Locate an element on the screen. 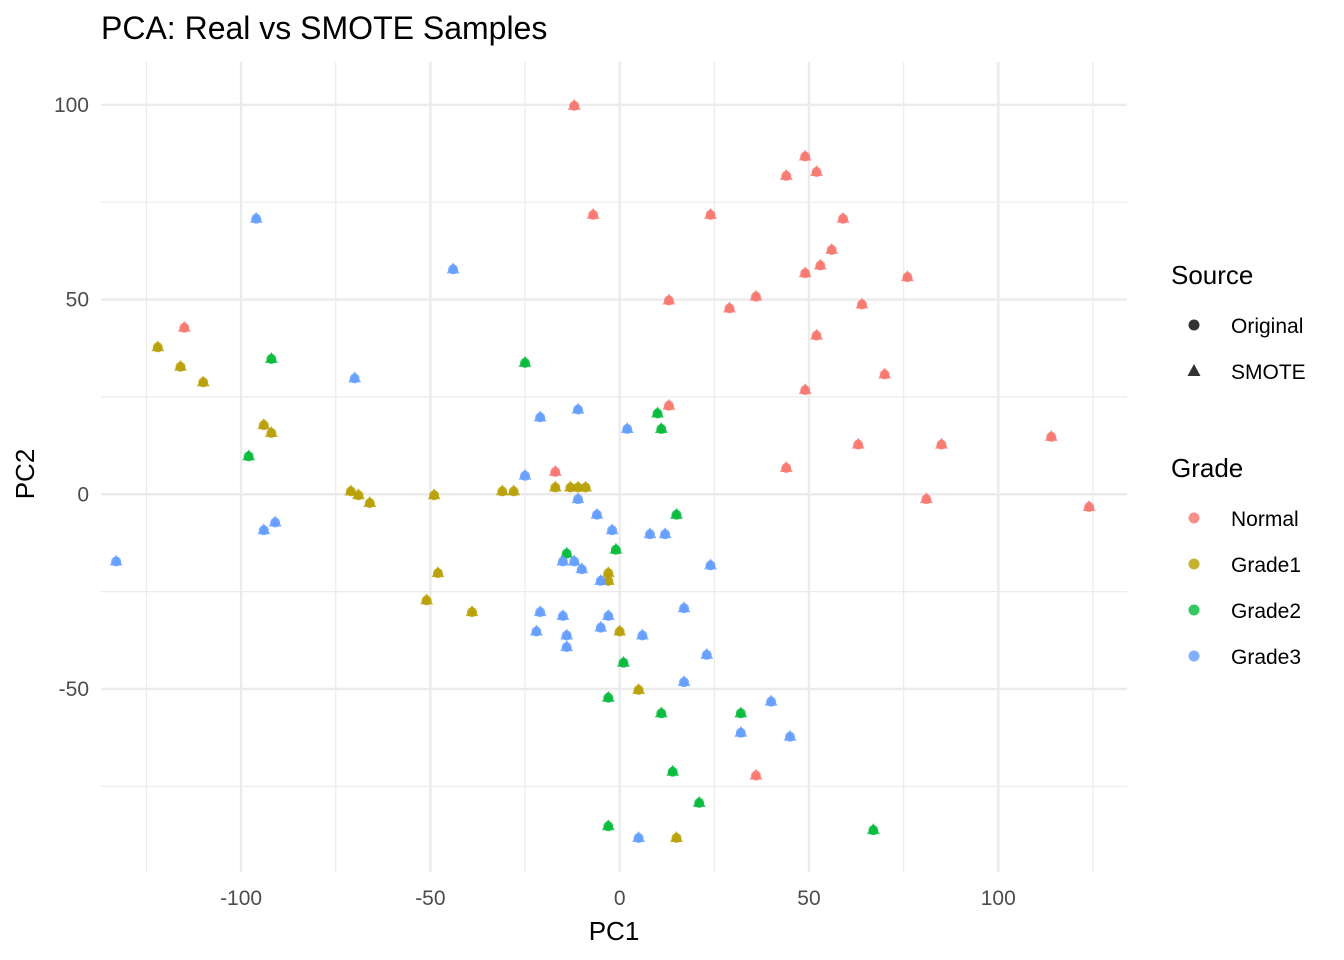 This screenshot has width=1344, height=960. x-tick-label: 0 is located at coordinates (620, 898).